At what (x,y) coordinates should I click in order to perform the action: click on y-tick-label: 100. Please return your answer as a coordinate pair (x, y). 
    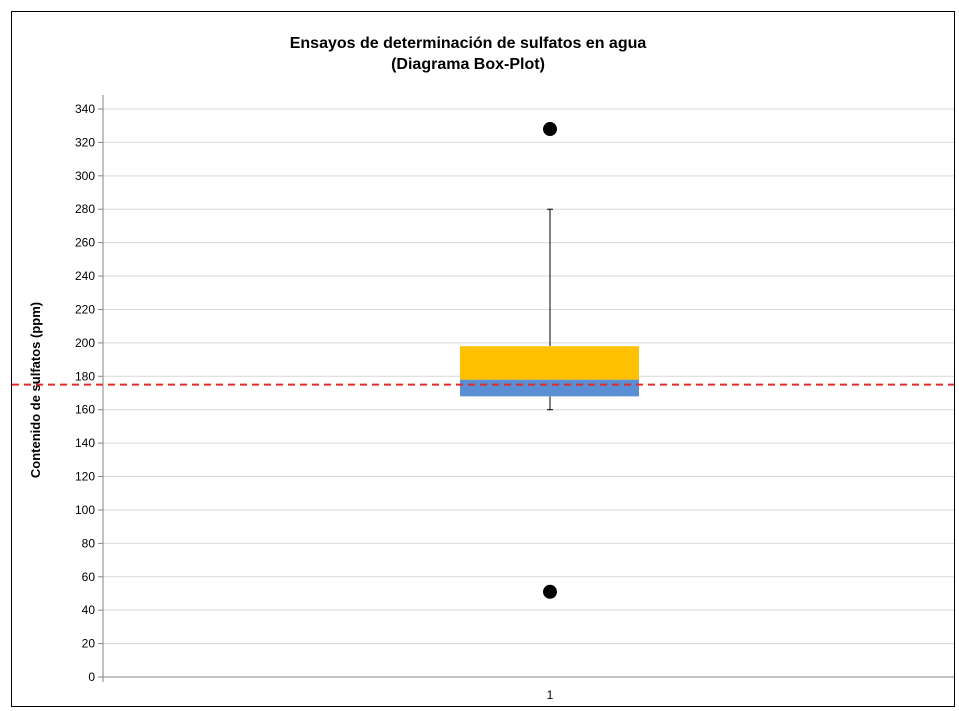
    Looking at the image, I should click on (85, 510).